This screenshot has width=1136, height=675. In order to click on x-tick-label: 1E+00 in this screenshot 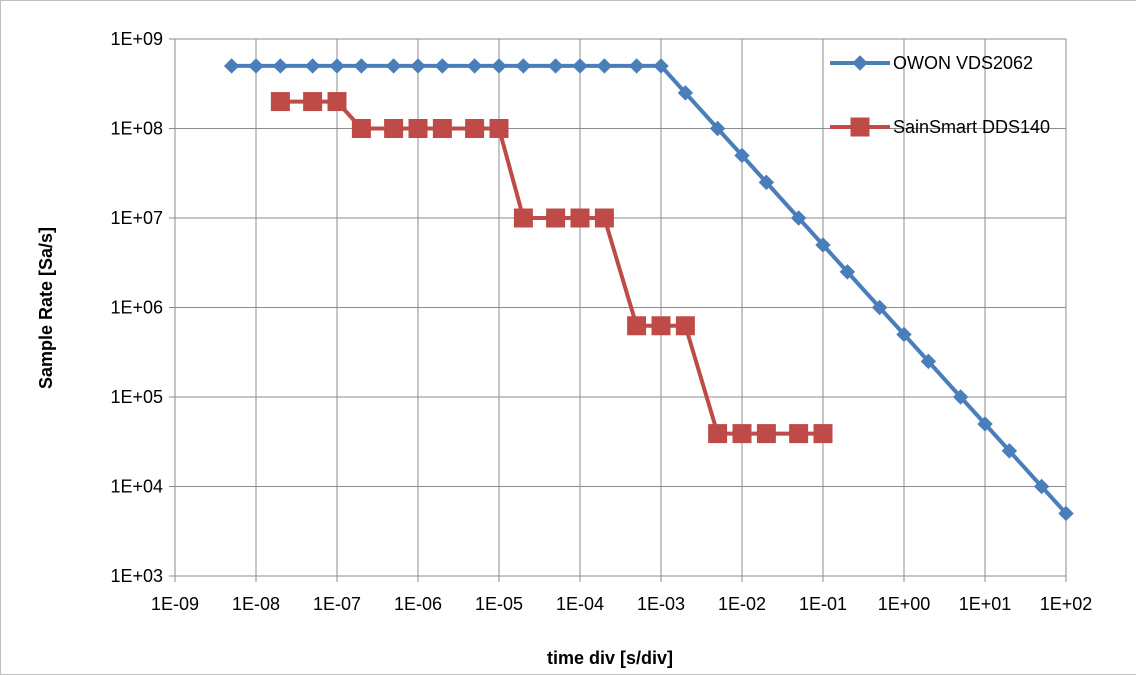, I will do `click(904, 604)`.